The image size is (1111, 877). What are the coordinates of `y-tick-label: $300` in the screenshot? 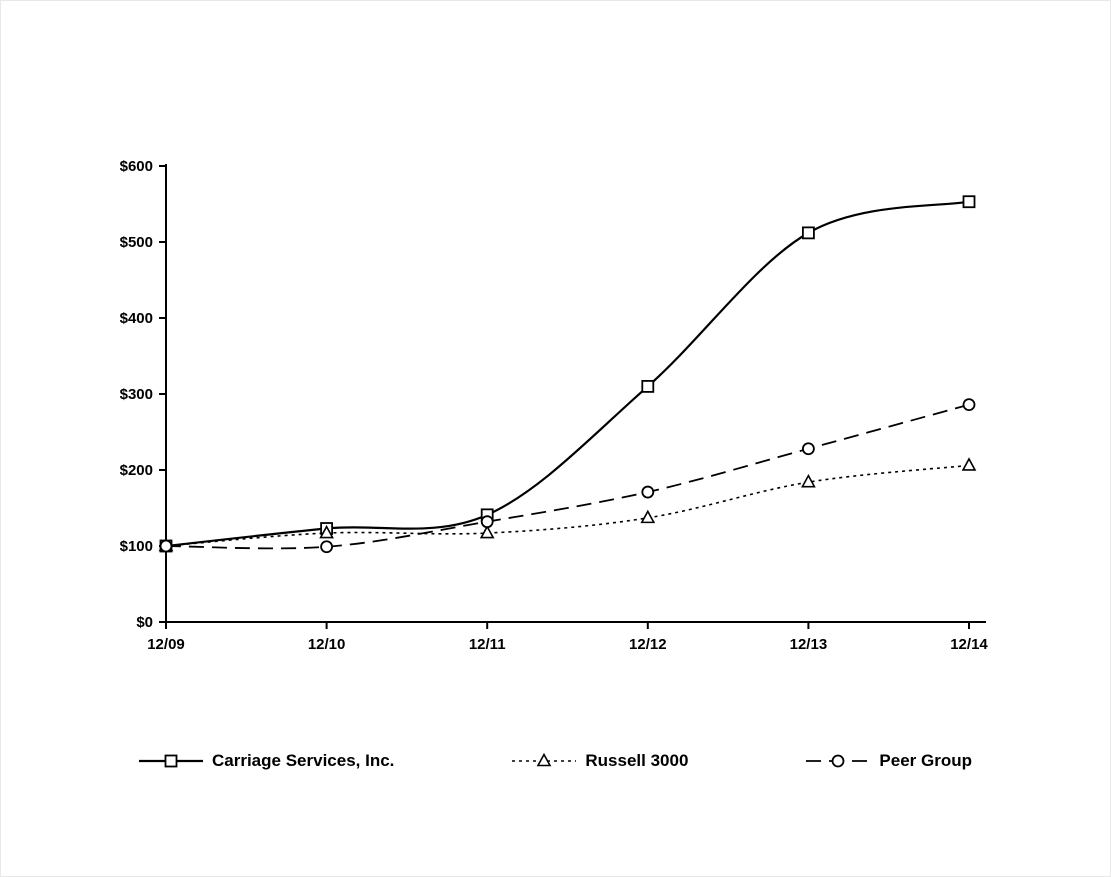 It's located at (136, 394).